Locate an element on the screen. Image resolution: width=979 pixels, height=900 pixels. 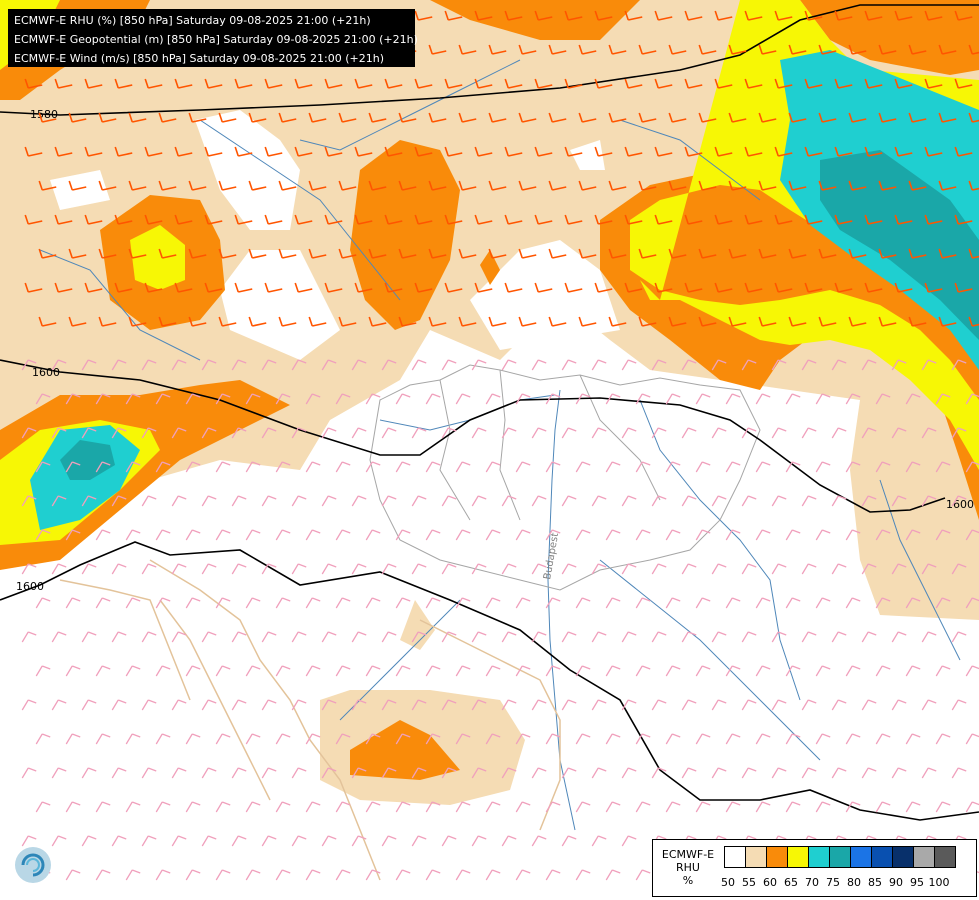
legend-tick: 90 is located at coordinates (896, 882).